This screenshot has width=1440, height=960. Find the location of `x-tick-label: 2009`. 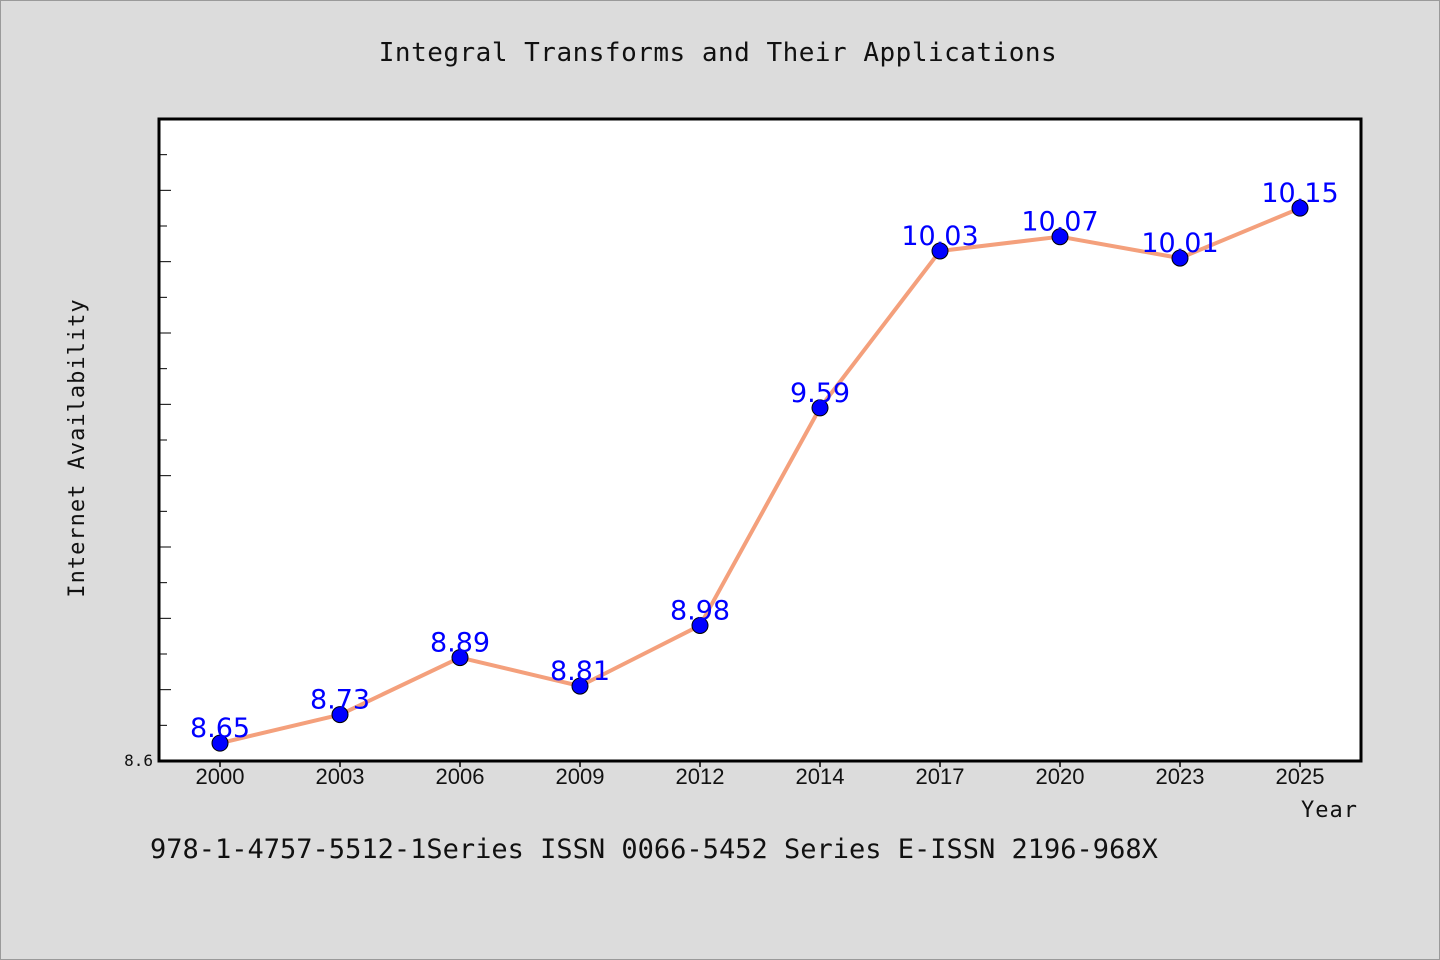

x-tick-label: 2009 is located at coordinates (580, 776).